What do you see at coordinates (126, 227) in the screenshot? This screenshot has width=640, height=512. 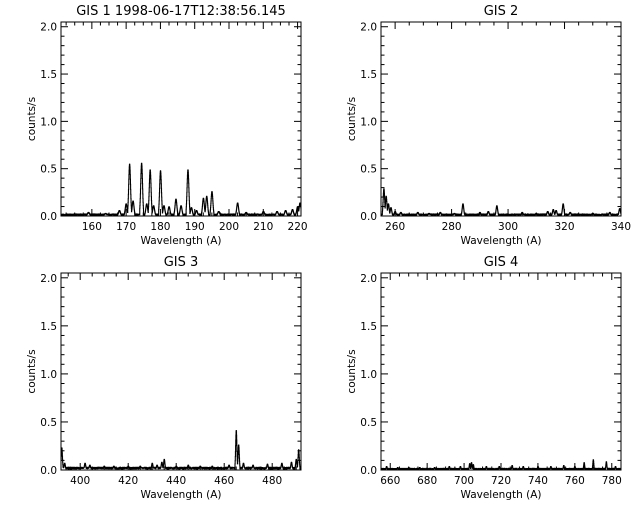 I see `x-tick-label: 170` at bounding box center [126, 227].